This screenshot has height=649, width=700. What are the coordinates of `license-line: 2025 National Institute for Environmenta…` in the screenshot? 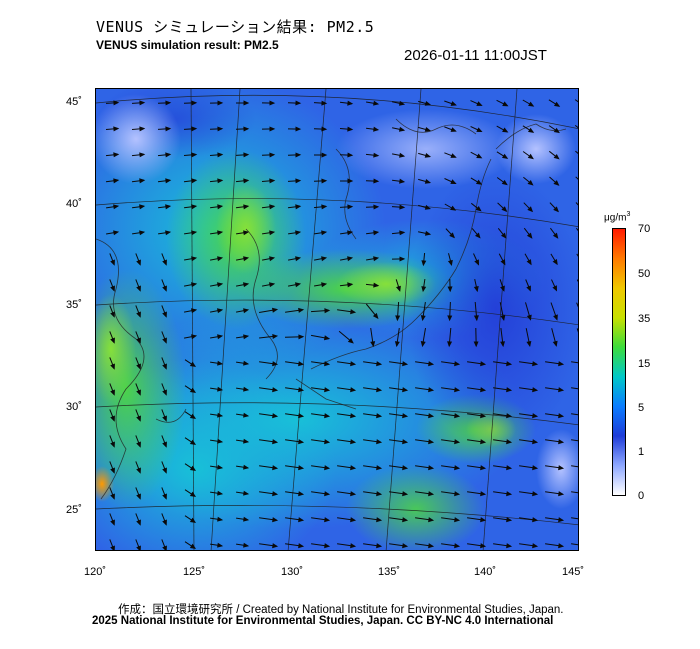 It's located at (323, 621).